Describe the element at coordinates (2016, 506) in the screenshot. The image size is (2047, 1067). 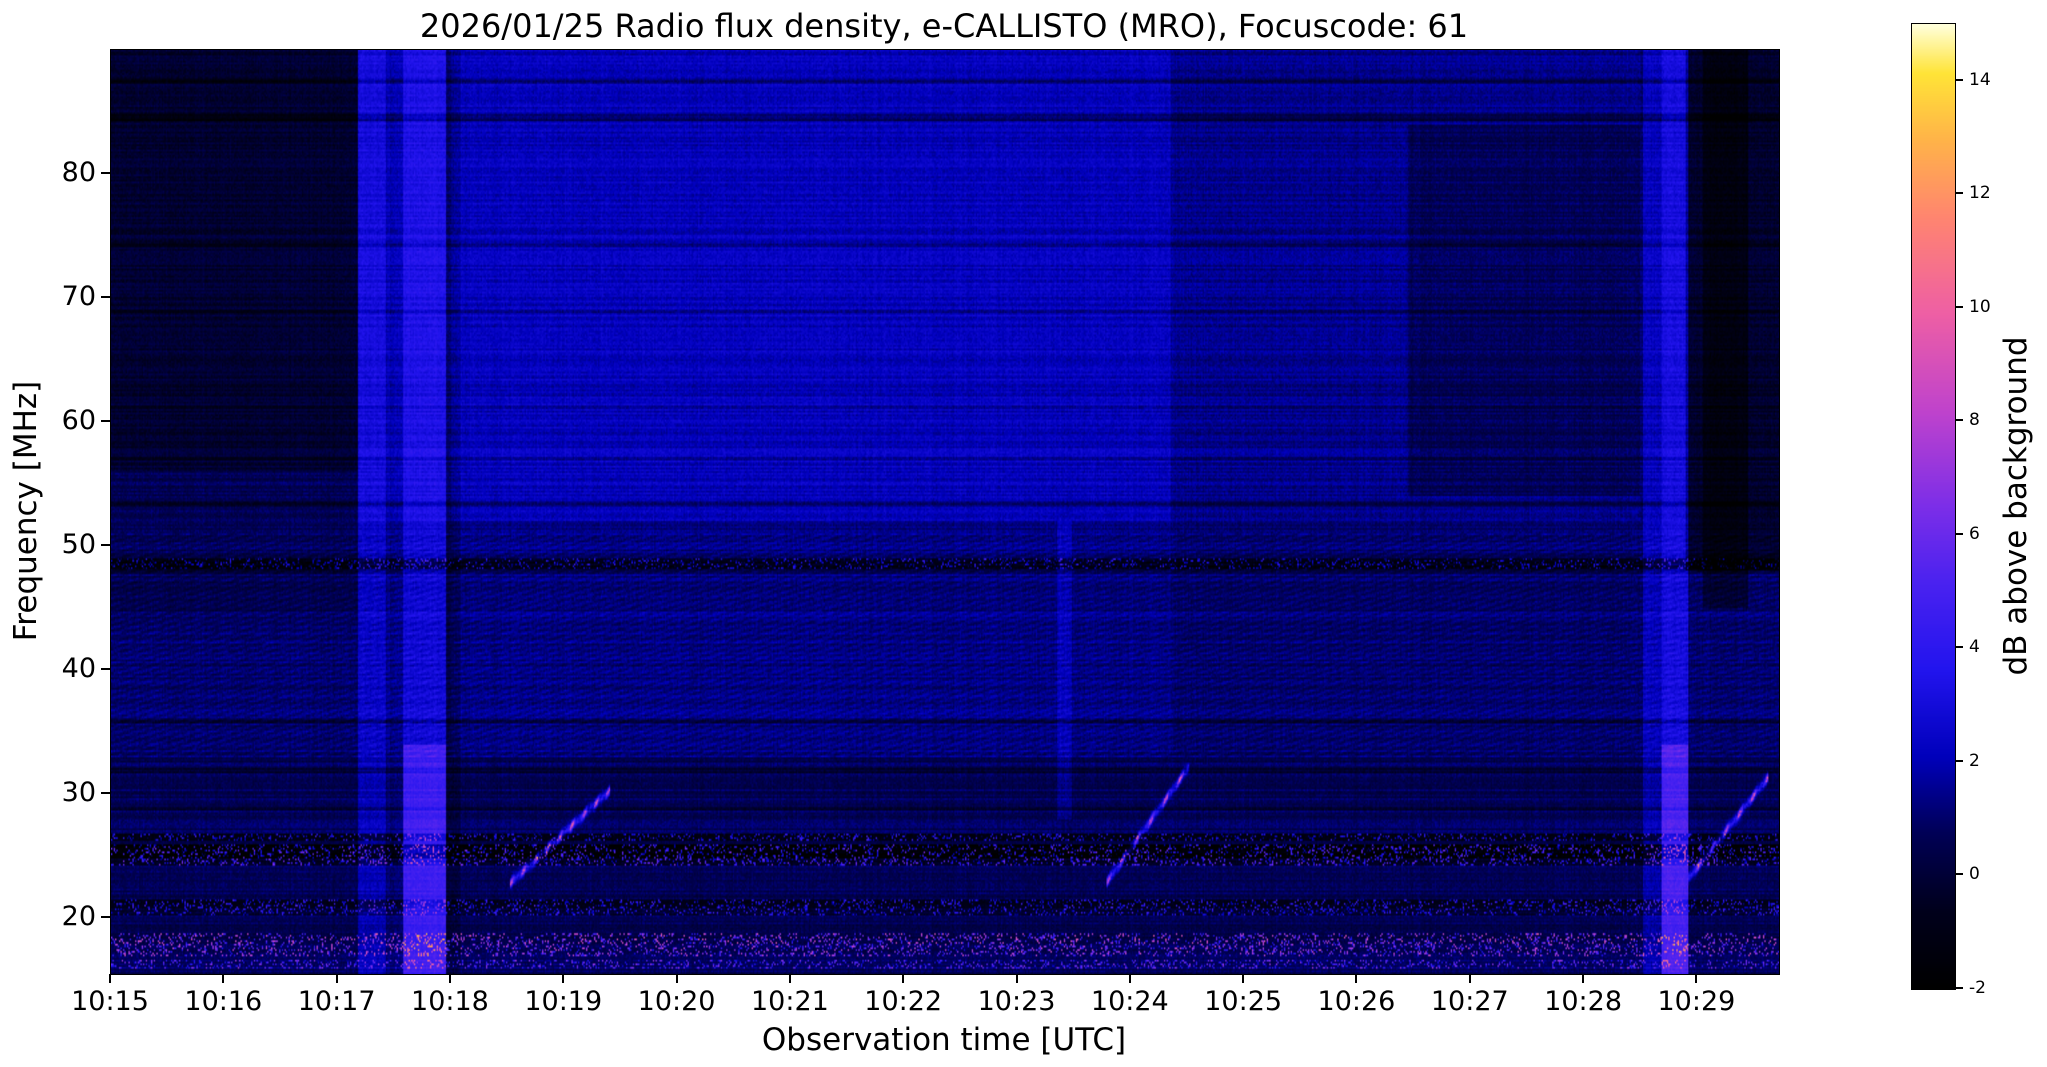
I see `colorbar-label: dB above background` at that location.